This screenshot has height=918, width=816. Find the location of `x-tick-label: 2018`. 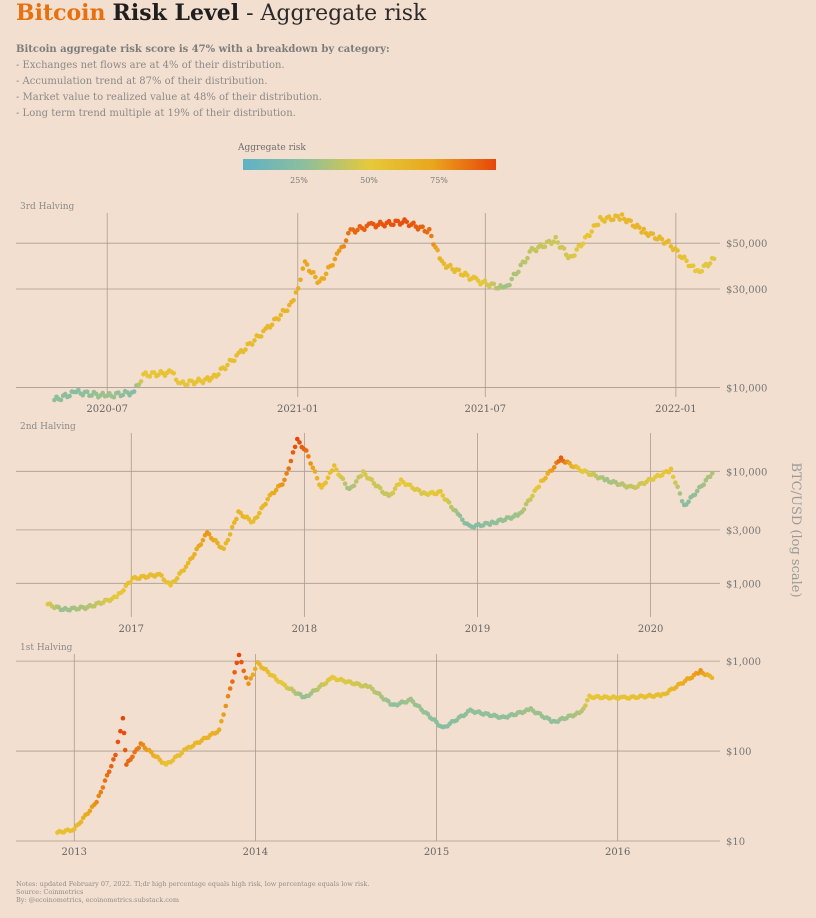

x-tick-label: 2018 is located at coordinates (304, 629).